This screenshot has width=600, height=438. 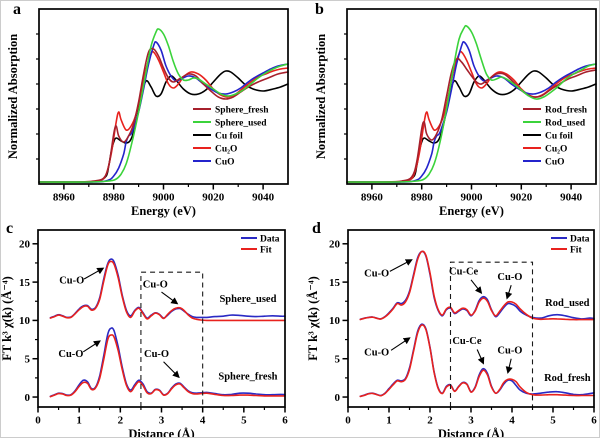 What do you see at coordinates (10, 228) in the screenshot?
I see `panel-c-label: c` at bounding box center [10, 228].